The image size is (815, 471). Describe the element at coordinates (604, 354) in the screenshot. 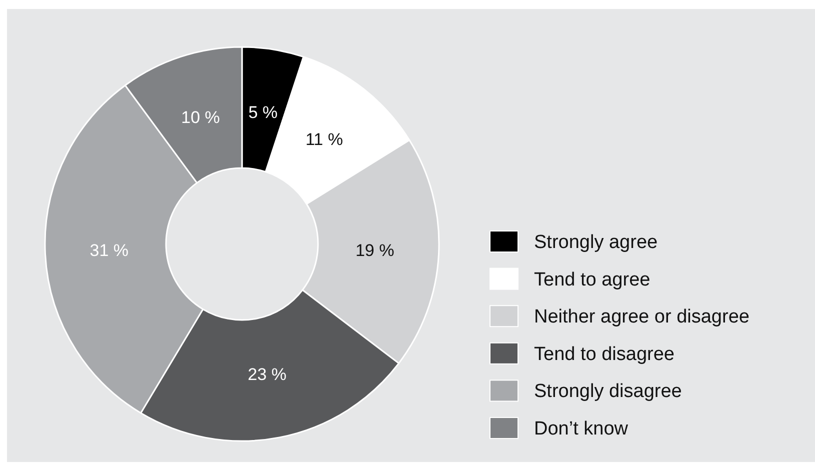

I see `legend-label: Tend to disagree` at that location.